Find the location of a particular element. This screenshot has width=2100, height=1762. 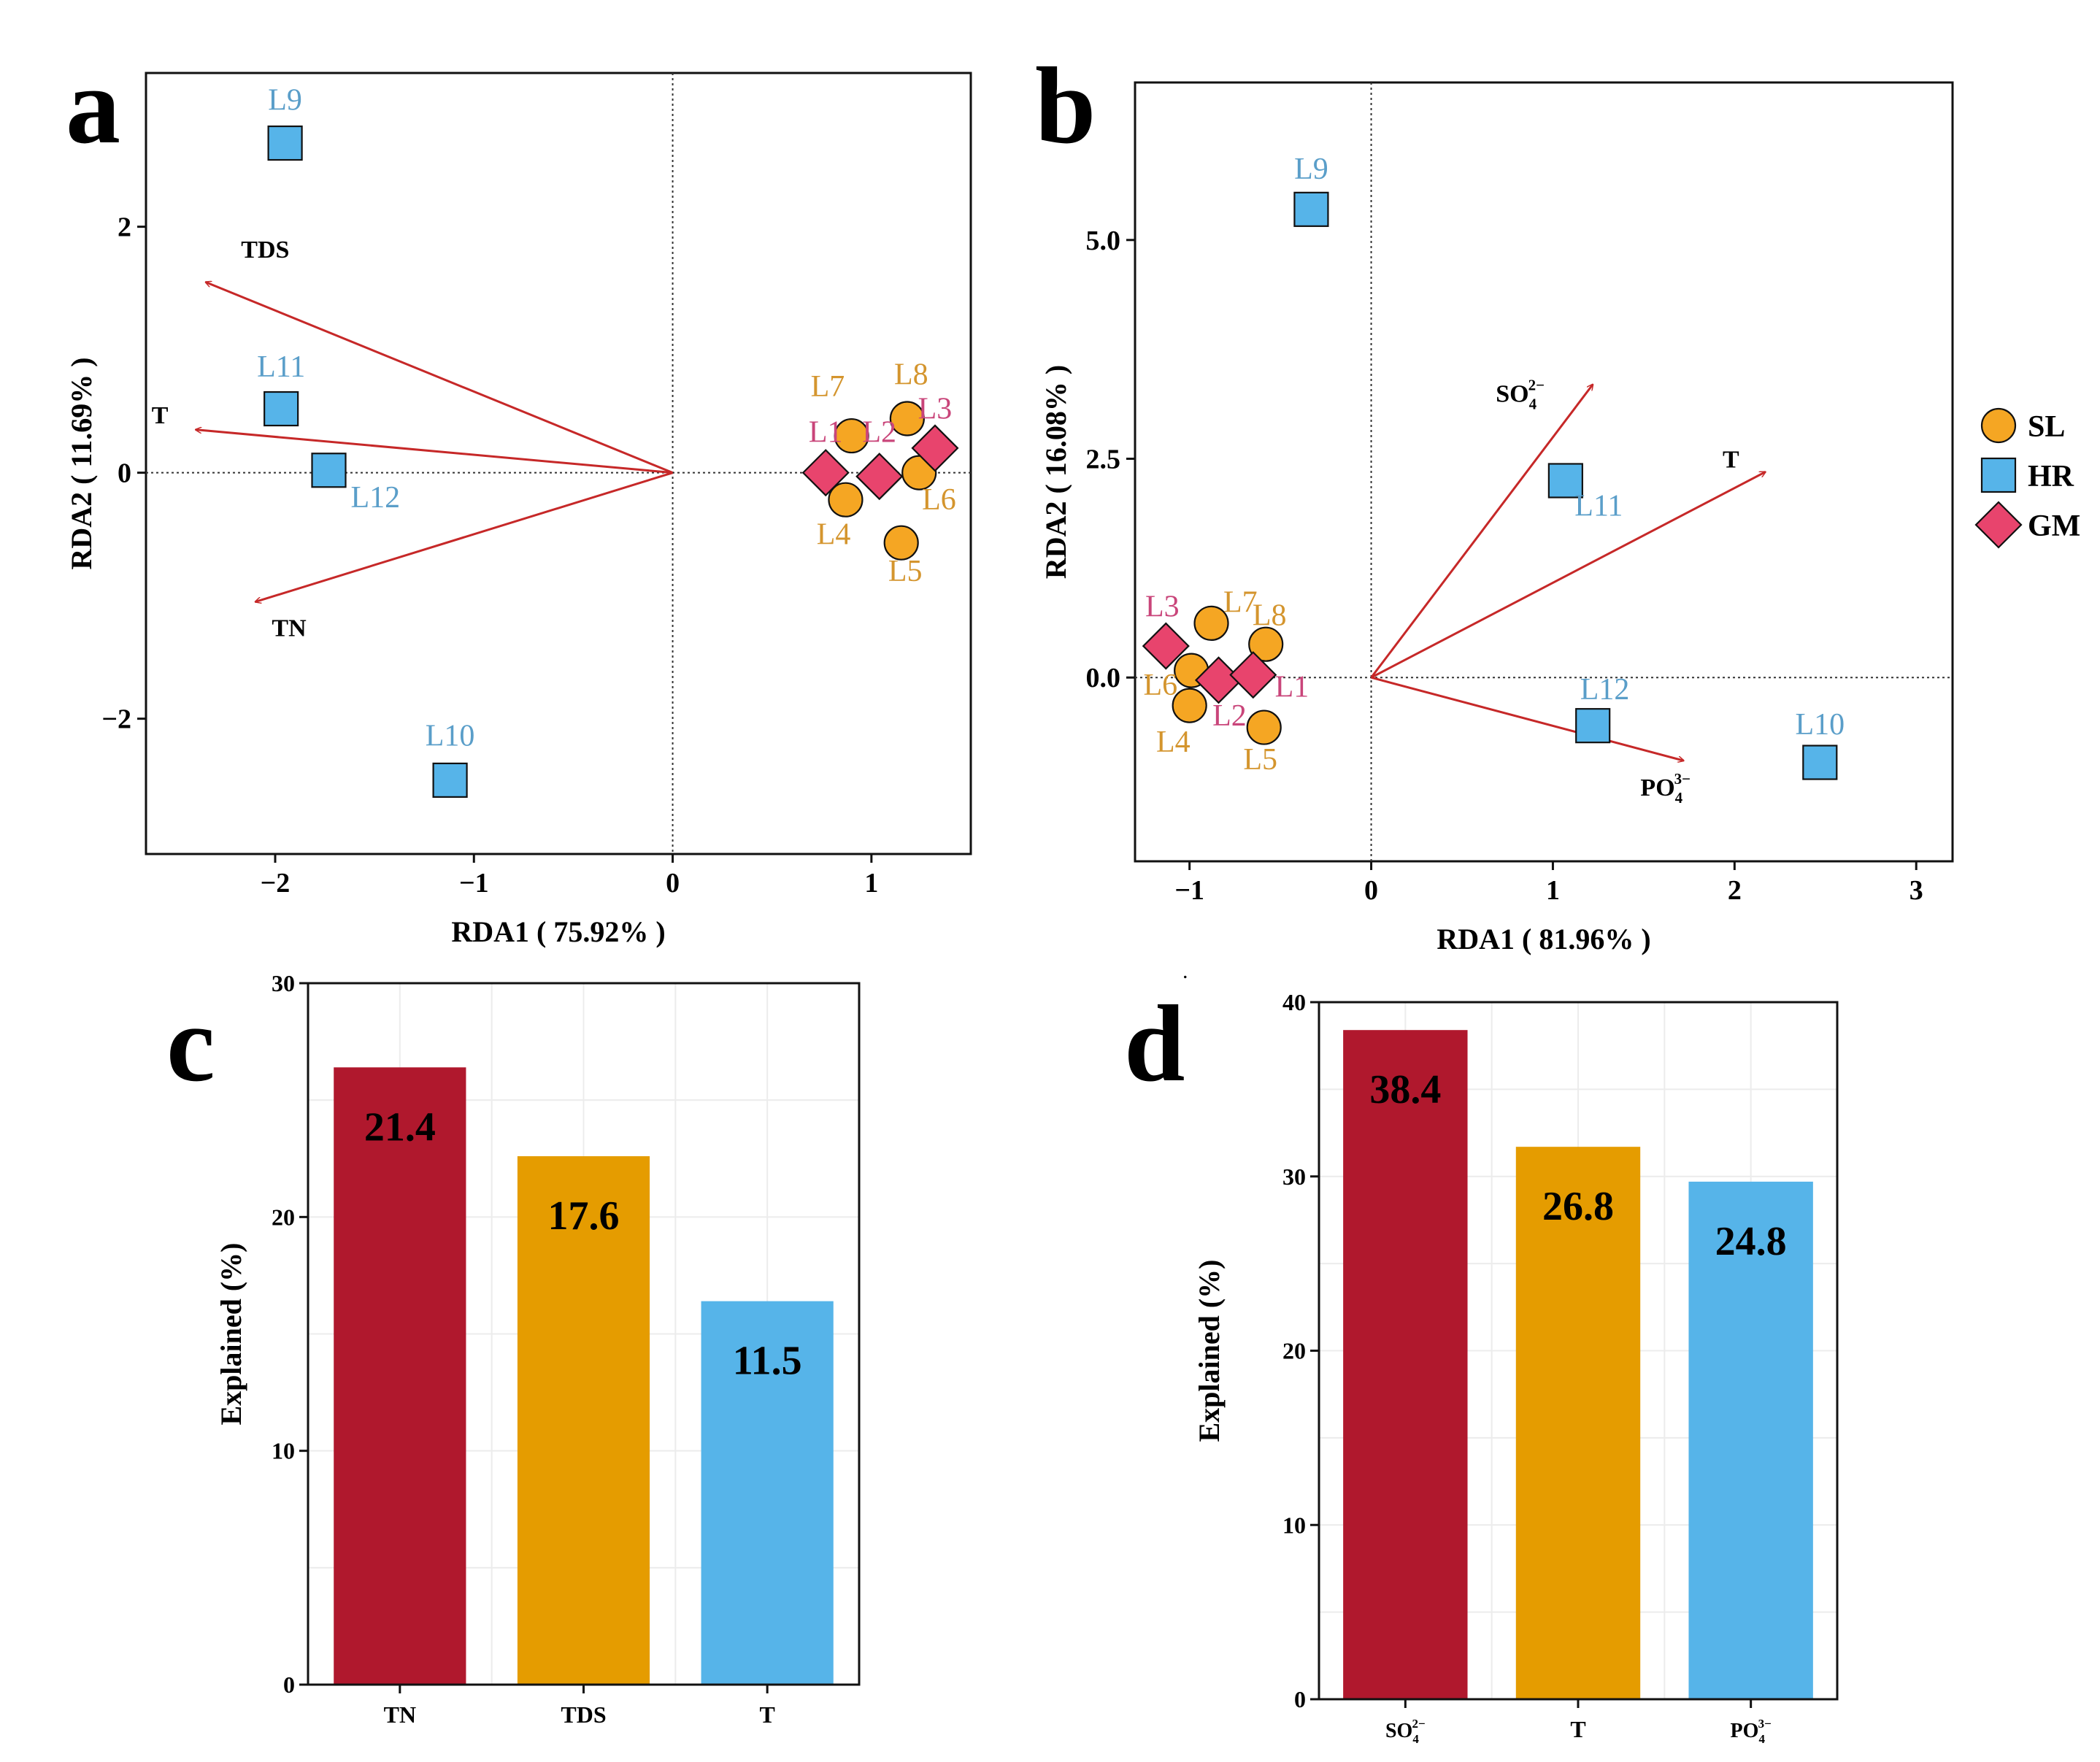

legend-marker-hr is located at coordinates (1998, 475).